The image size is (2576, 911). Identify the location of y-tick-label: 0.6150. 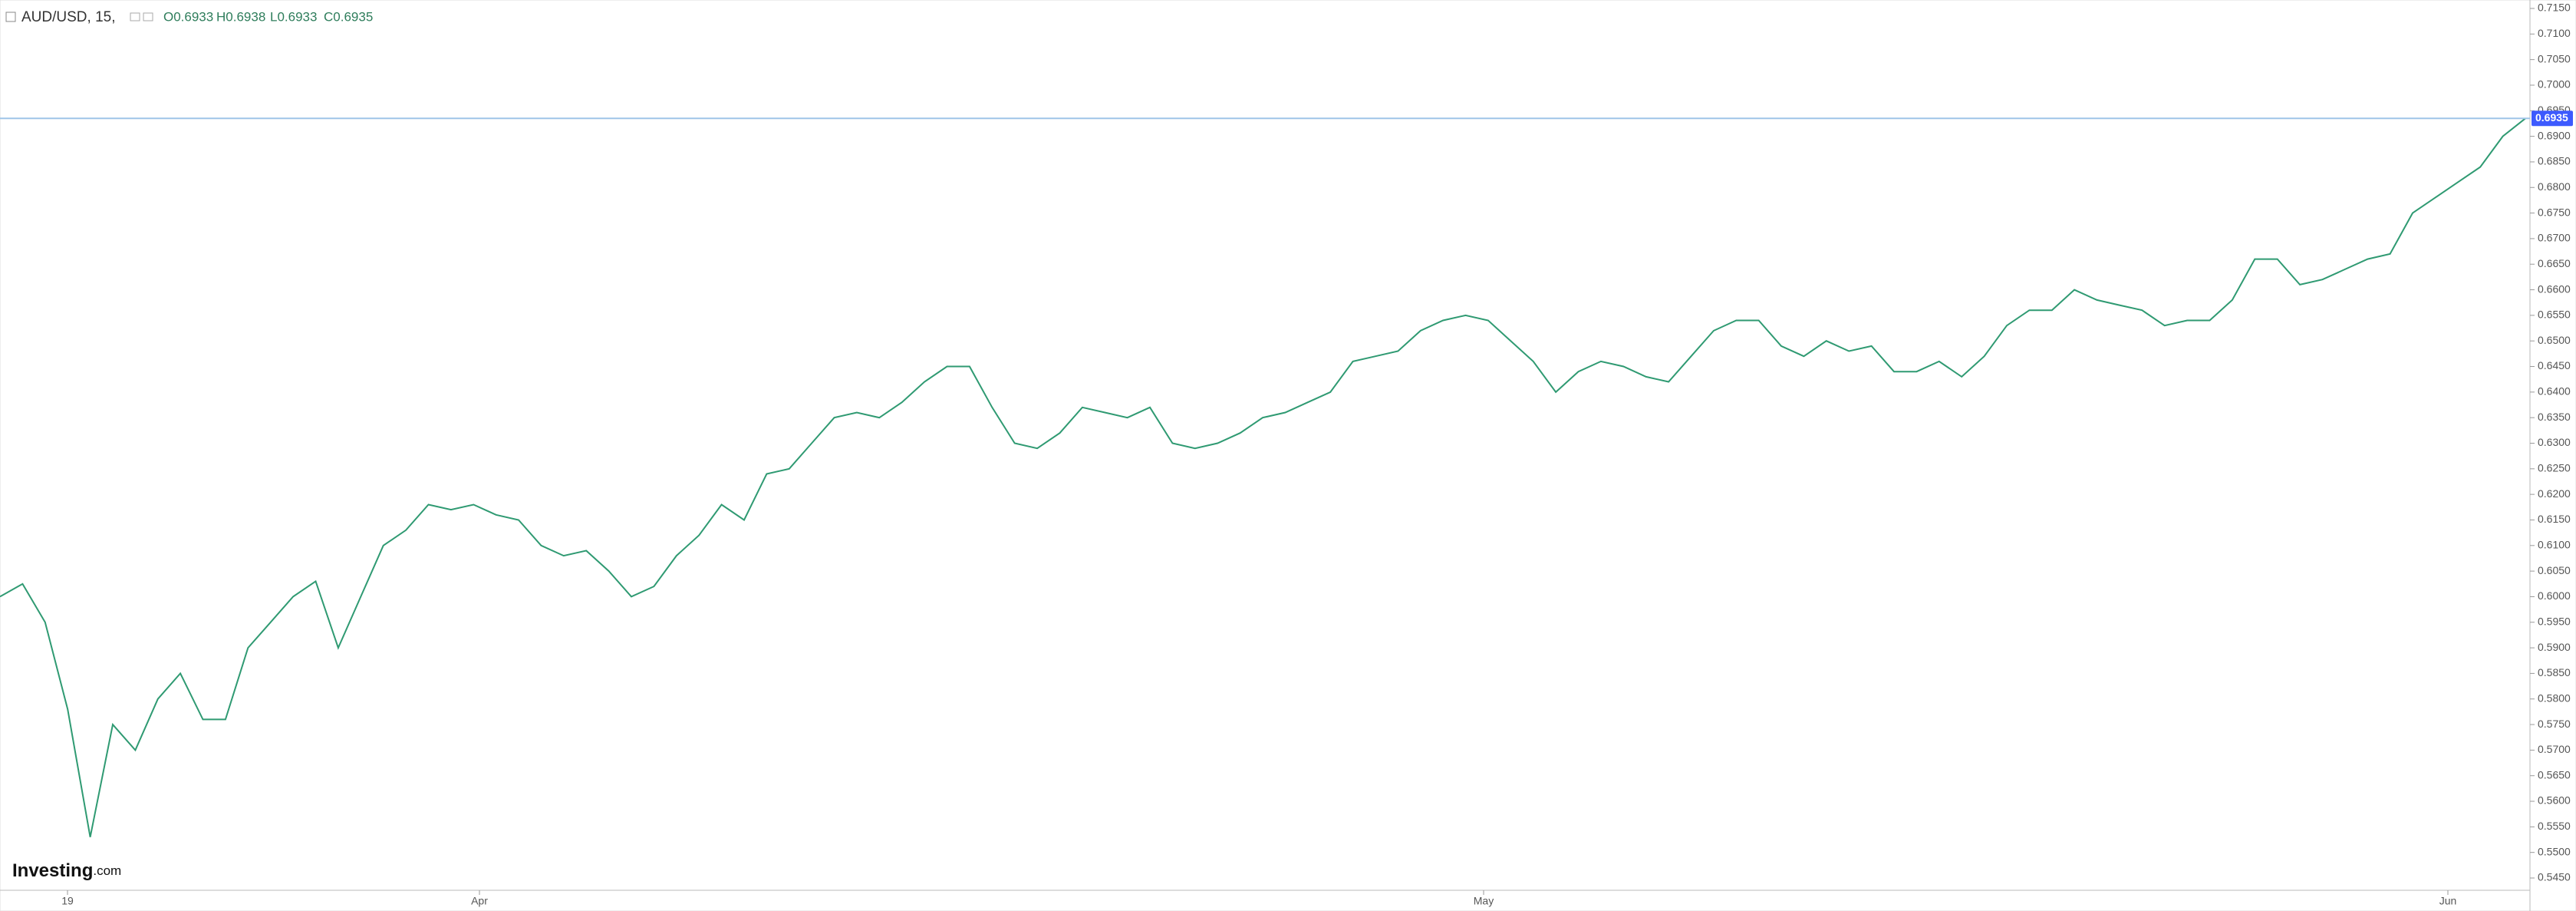
(2554, 519).